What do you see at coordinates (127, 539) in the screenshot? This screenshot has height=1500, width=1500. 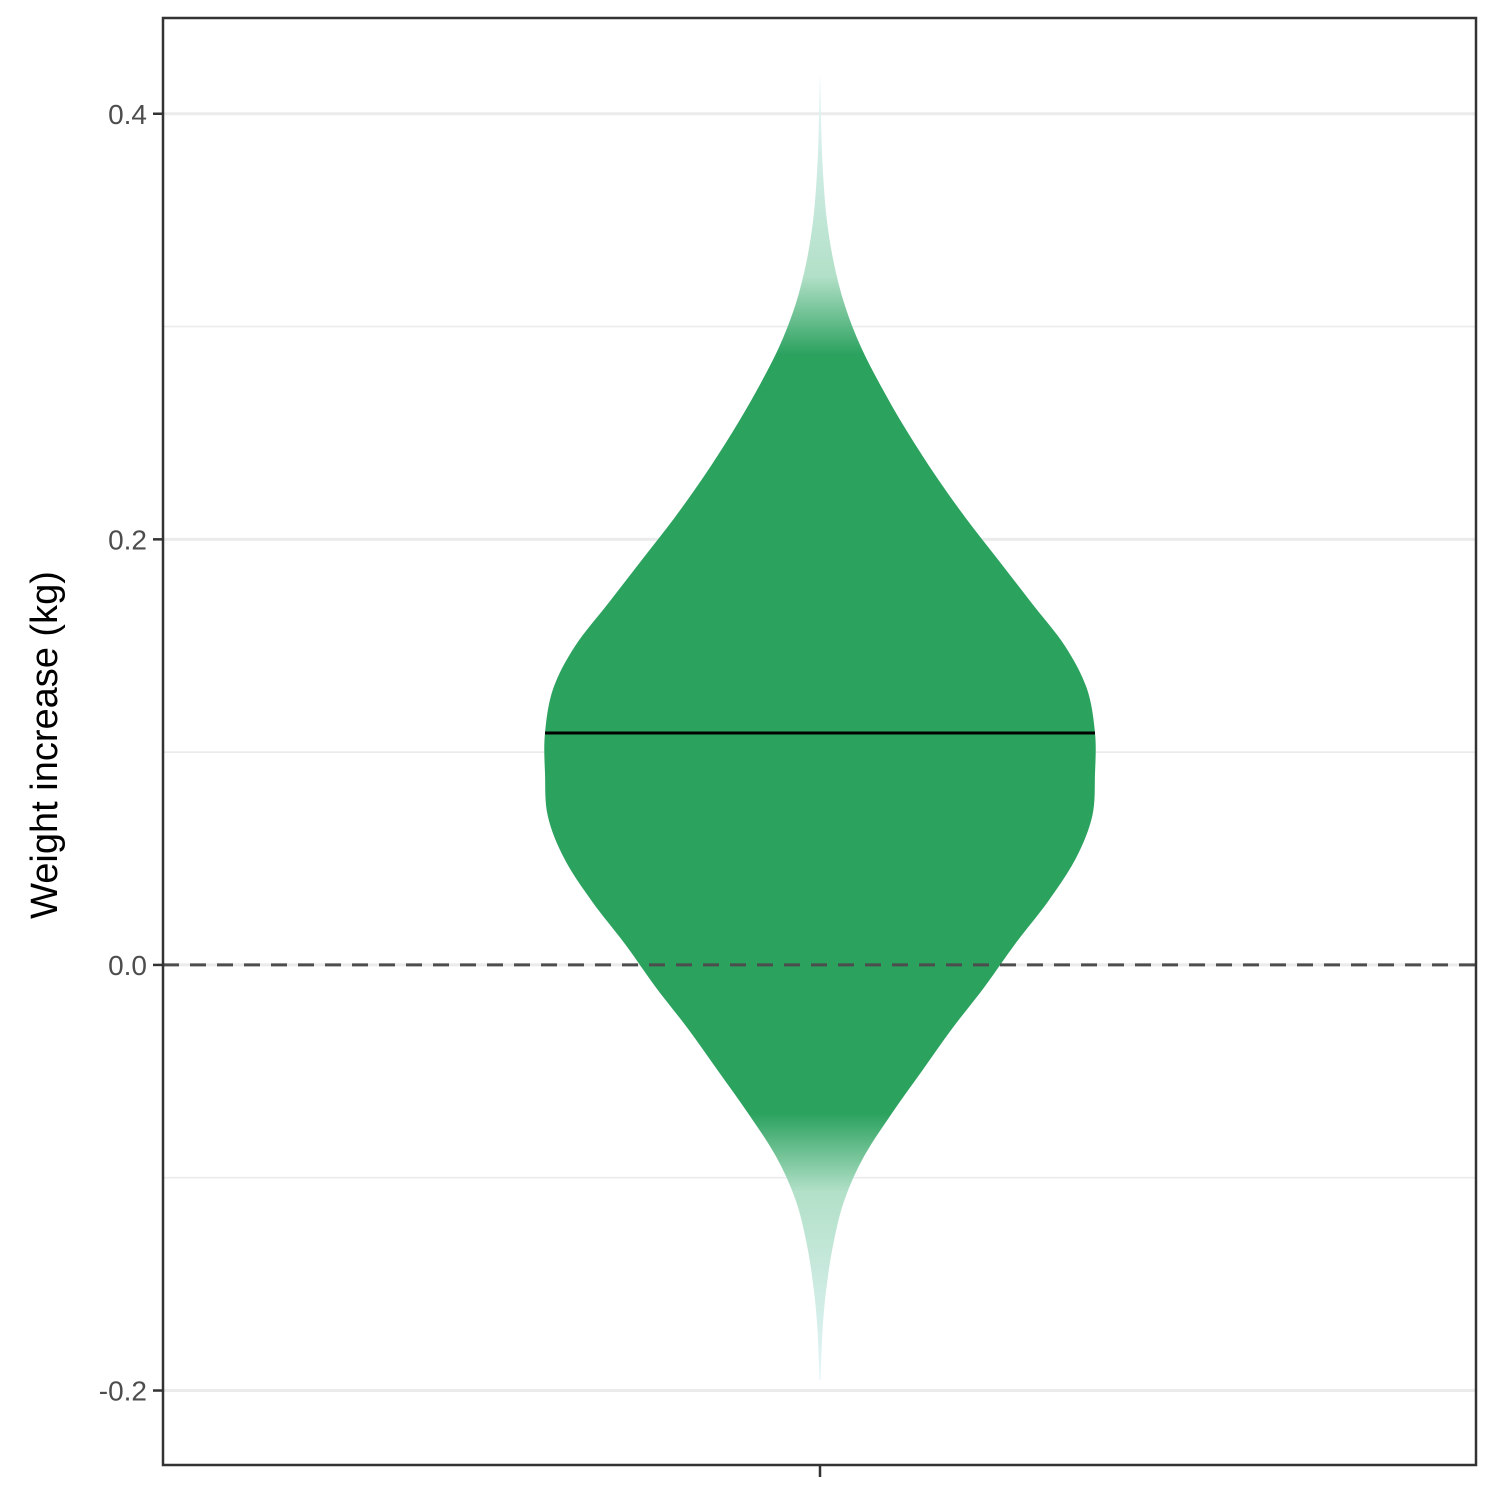 I see `y-tick-label: 0.2` at bounding box center [127, 539].